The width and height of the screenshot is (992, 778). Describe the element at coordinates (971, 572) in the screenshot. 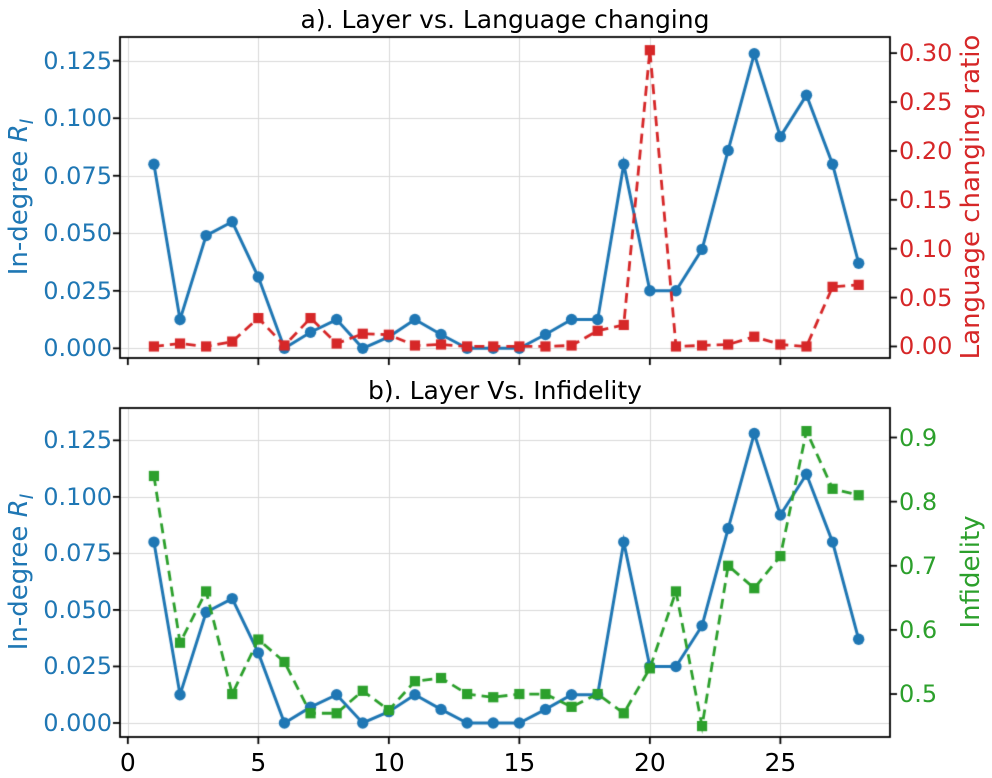

I see `panel-b-right-axis-label: Infidelity` at that location.